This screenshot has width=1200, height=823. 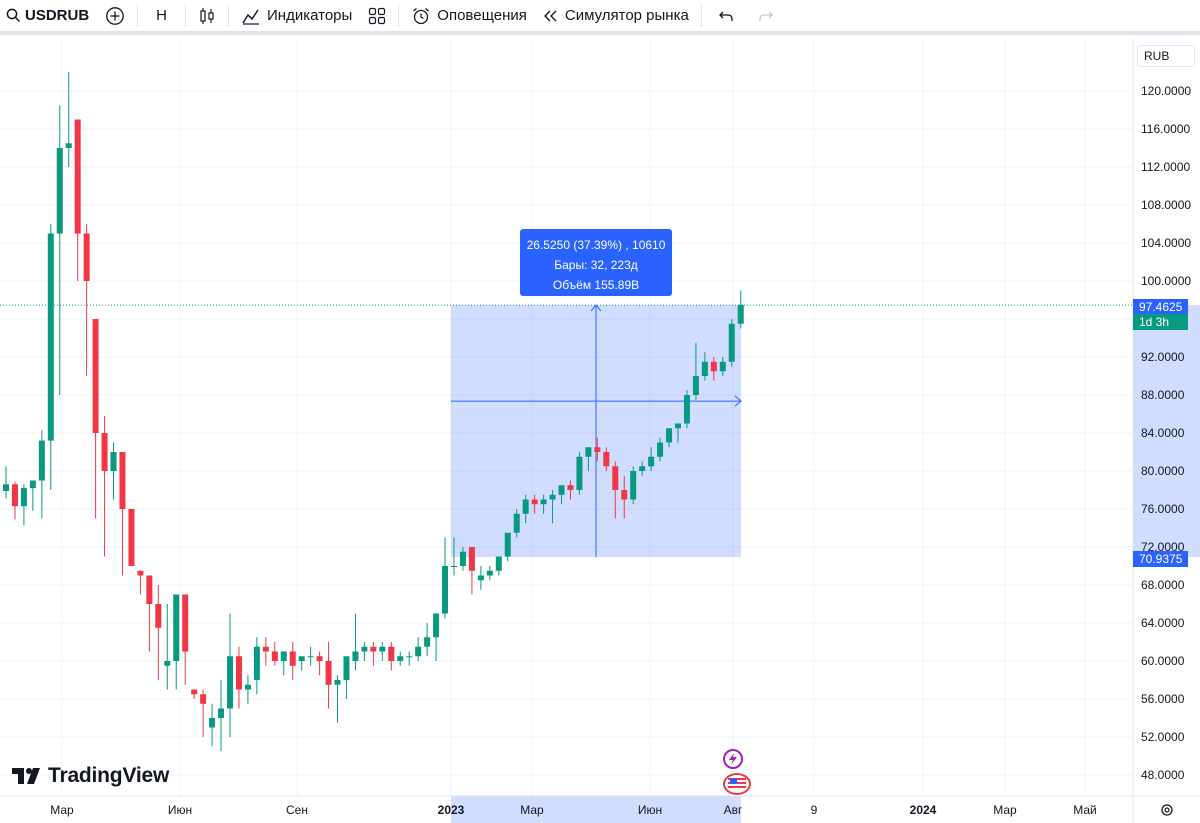 I want to click on alerts-button: Оповещения, so click(x=469, y=16).